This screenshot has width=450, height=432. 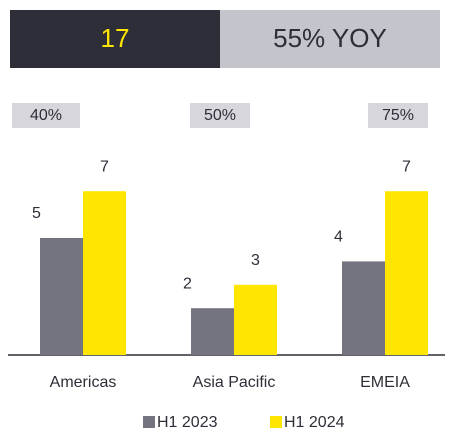 I want to click on value-label: 3, so click(x=255, y=260).